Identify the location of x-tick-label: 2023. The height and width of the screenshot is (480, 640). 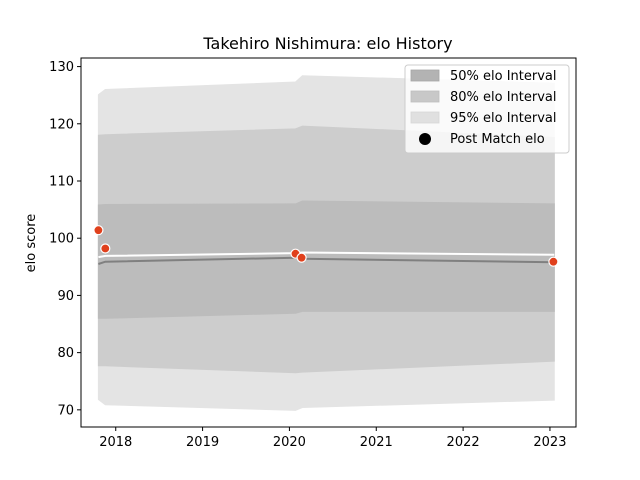
(549, 442).